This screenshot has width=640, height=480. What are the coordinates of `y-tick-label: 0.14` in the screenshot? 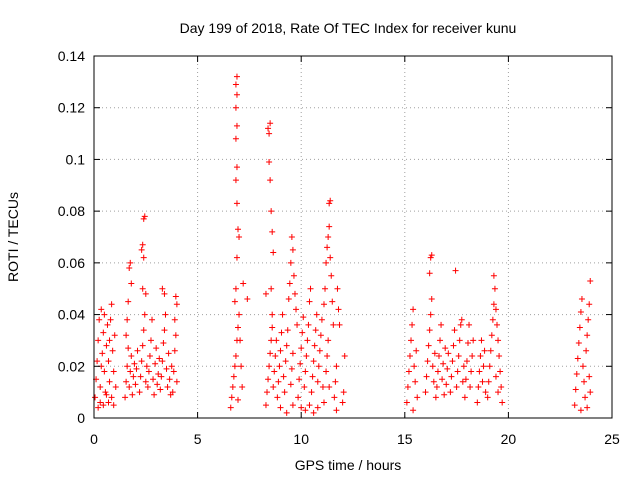 It's located at (71, 56).